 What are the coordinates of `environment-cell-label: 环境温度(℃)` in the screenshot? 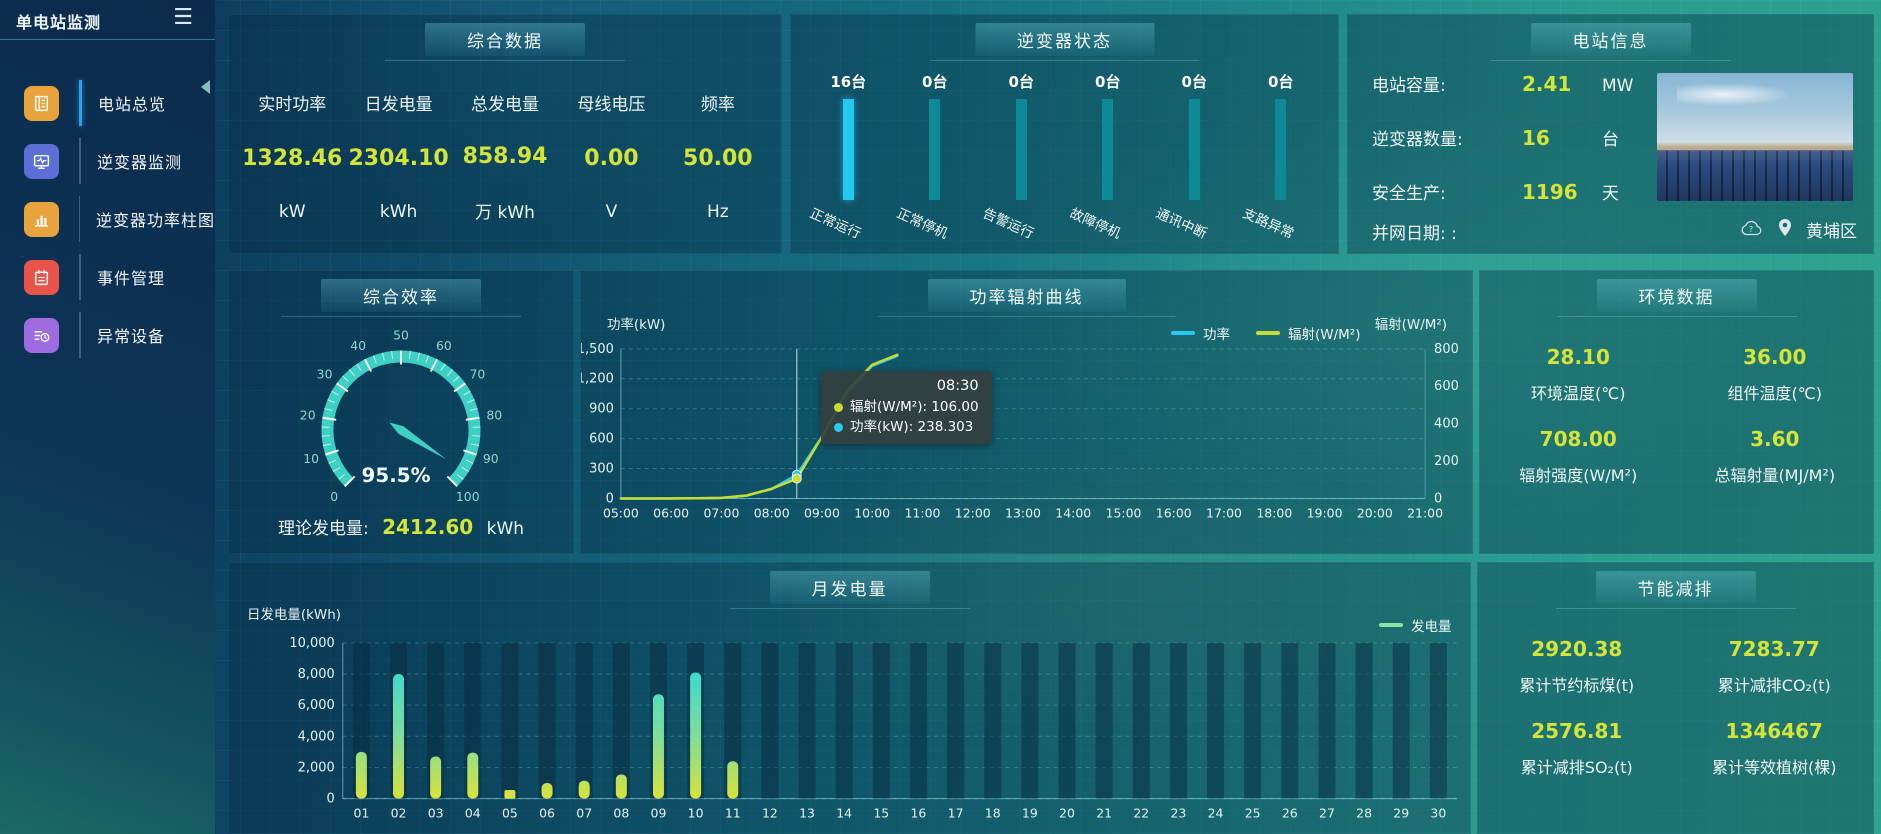 It's located at (1578, 393).